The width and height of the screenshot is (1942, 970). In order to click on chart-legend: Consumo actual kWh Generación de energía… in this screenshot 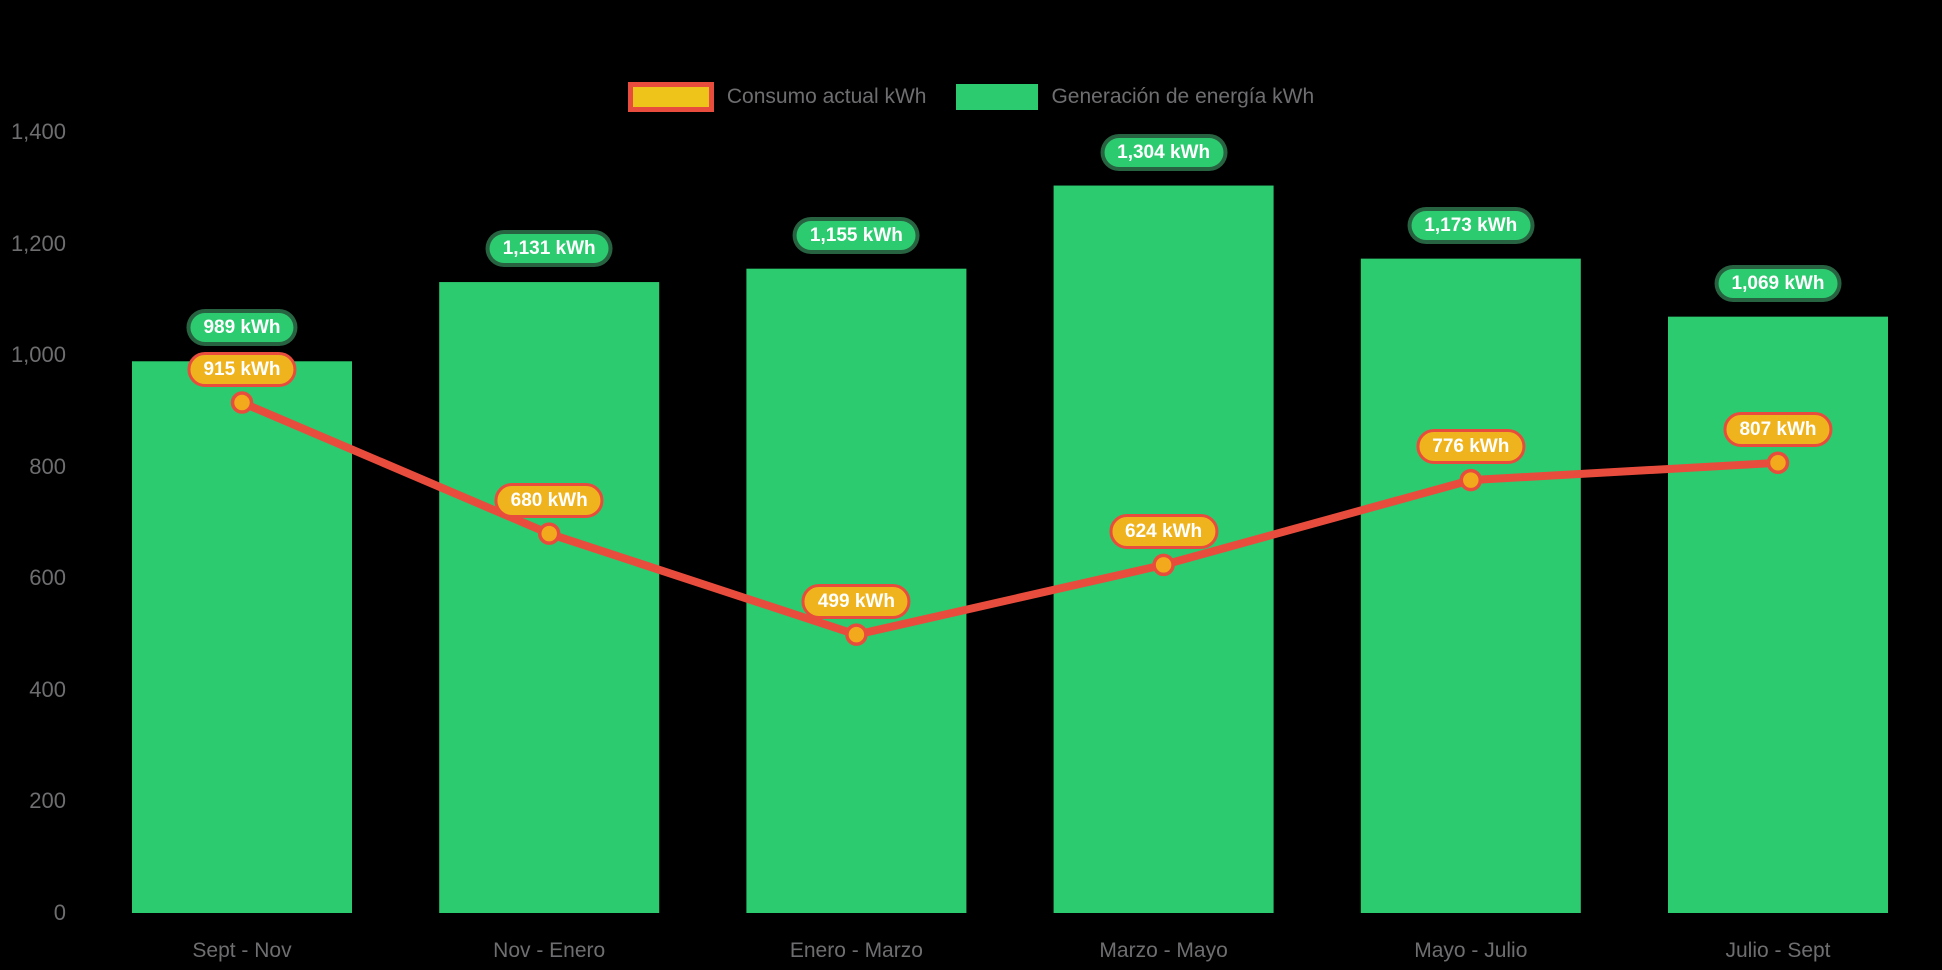, I will do `click(971, 97)`.